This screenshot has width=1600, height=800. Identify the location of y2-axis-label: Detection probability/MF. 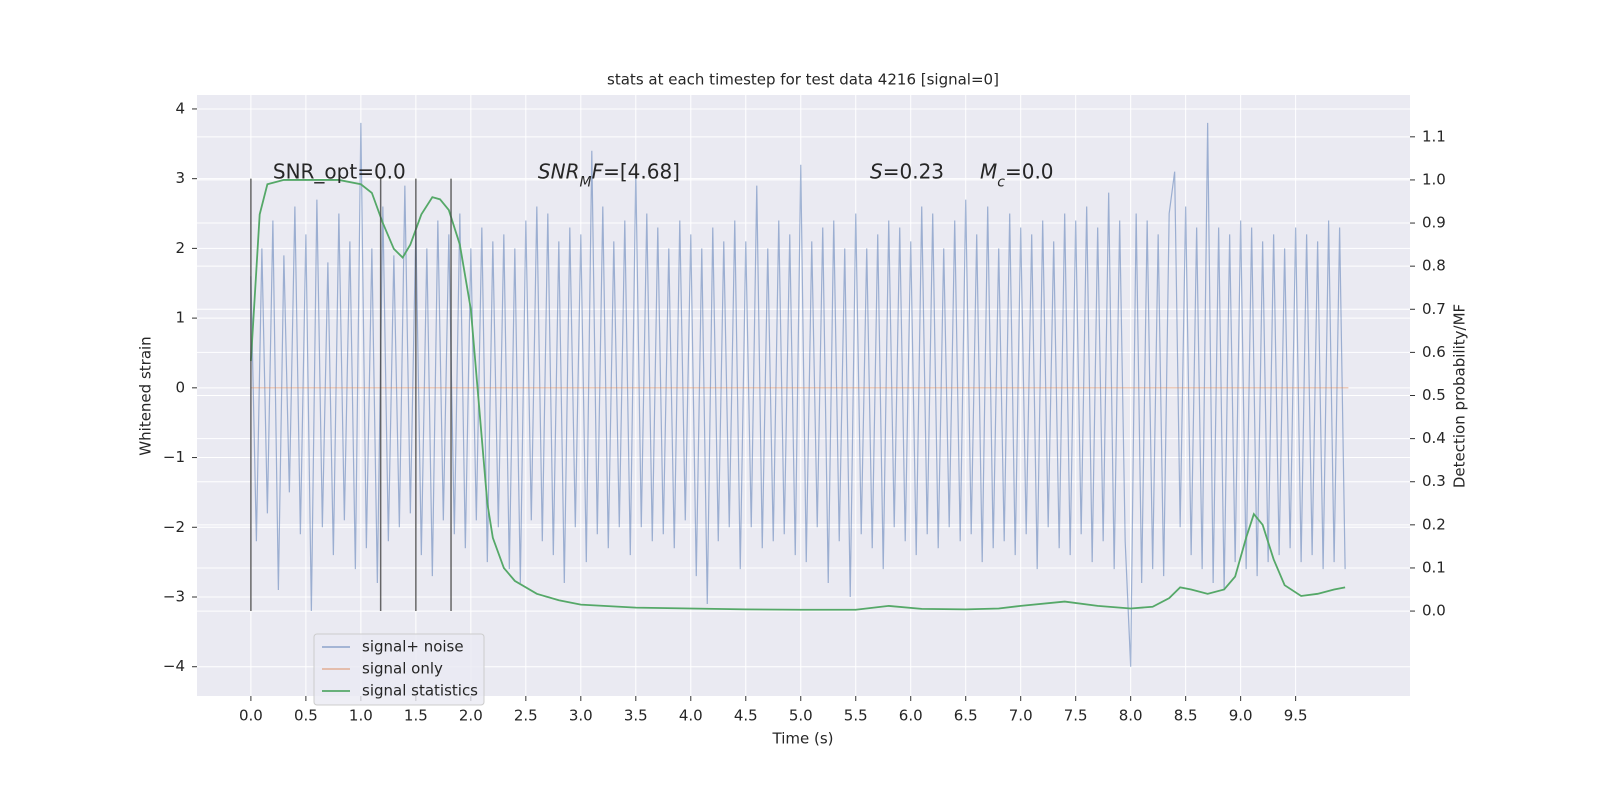
(1460, 396).